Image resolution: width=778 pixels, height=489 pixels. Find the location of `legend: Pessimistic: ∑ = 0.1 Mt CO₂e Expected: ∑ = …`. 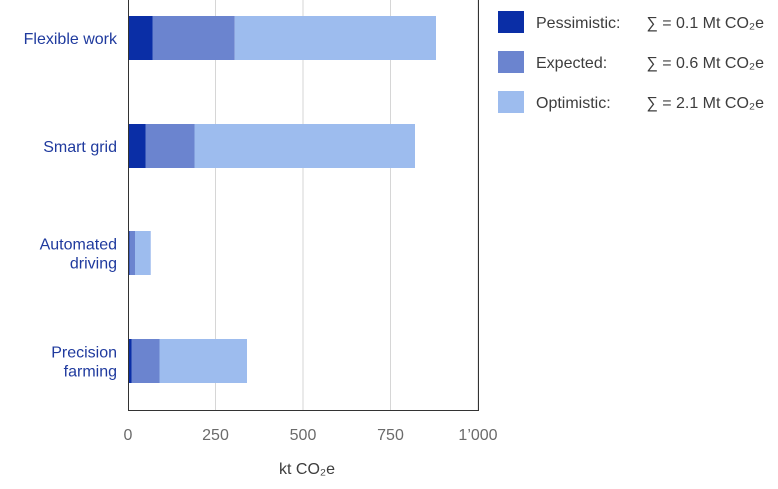

legend: Pessimistic: ∑ = 0.1 Mt CO₂e Expected: ∑ = … is located at coordinates (631, 62).